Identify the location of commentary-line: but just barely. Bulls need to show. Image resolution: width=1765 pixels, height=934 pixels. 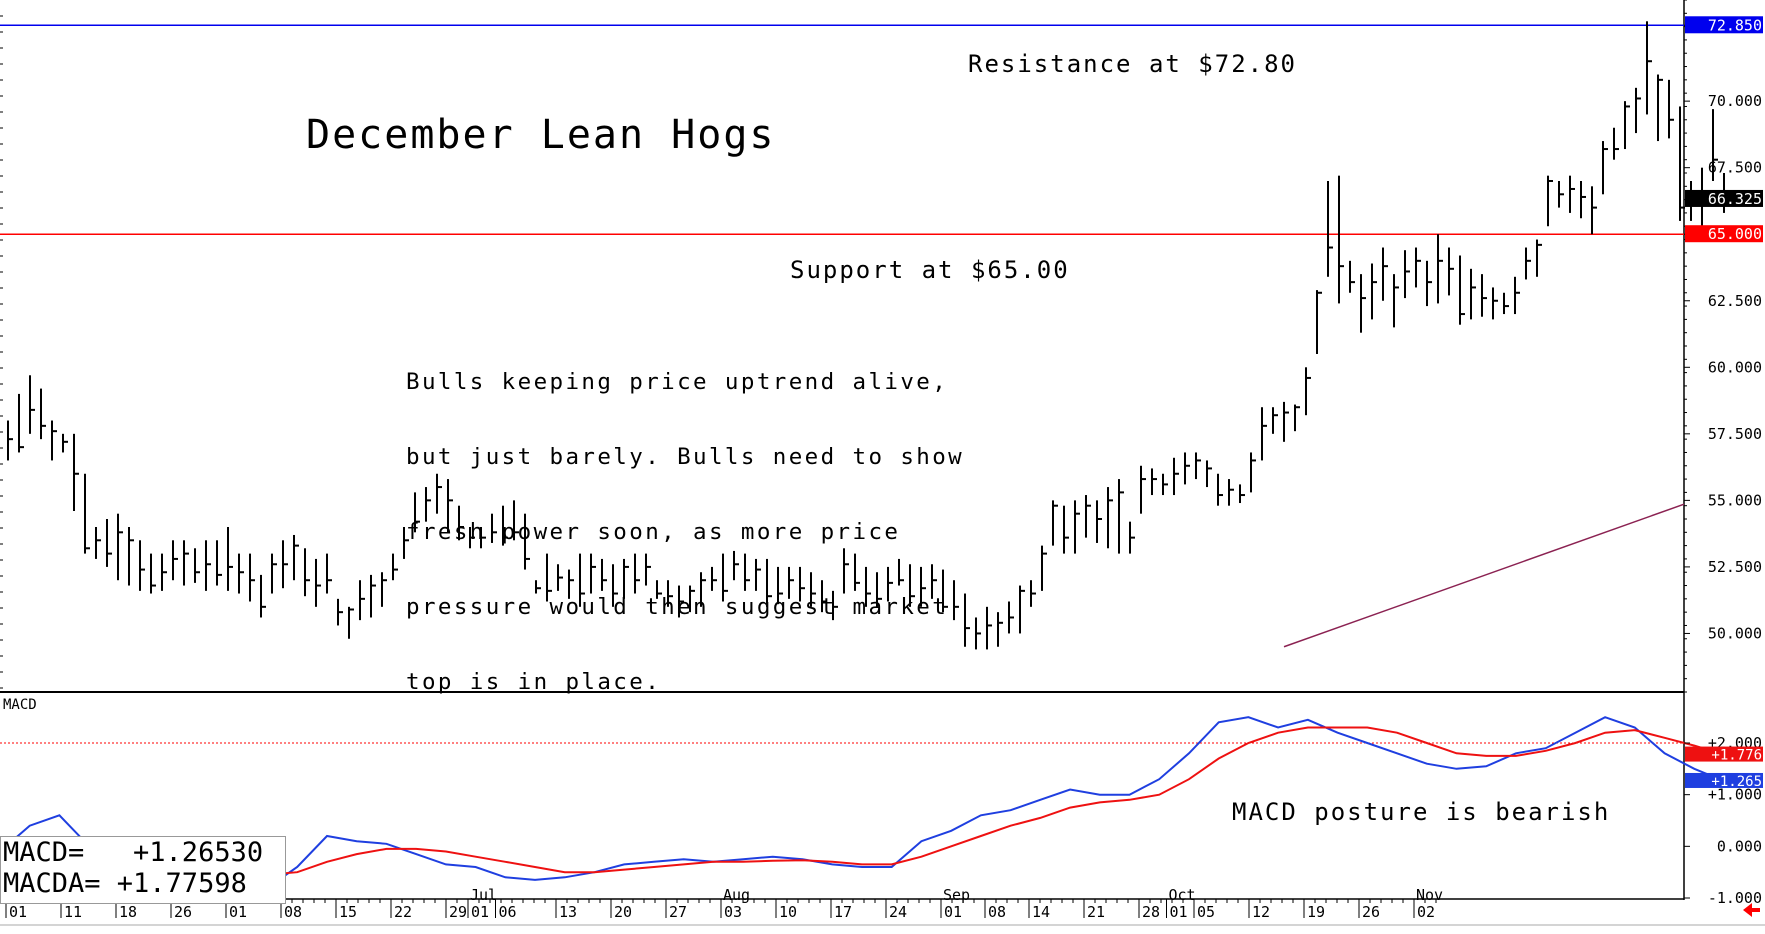
(685, 457).